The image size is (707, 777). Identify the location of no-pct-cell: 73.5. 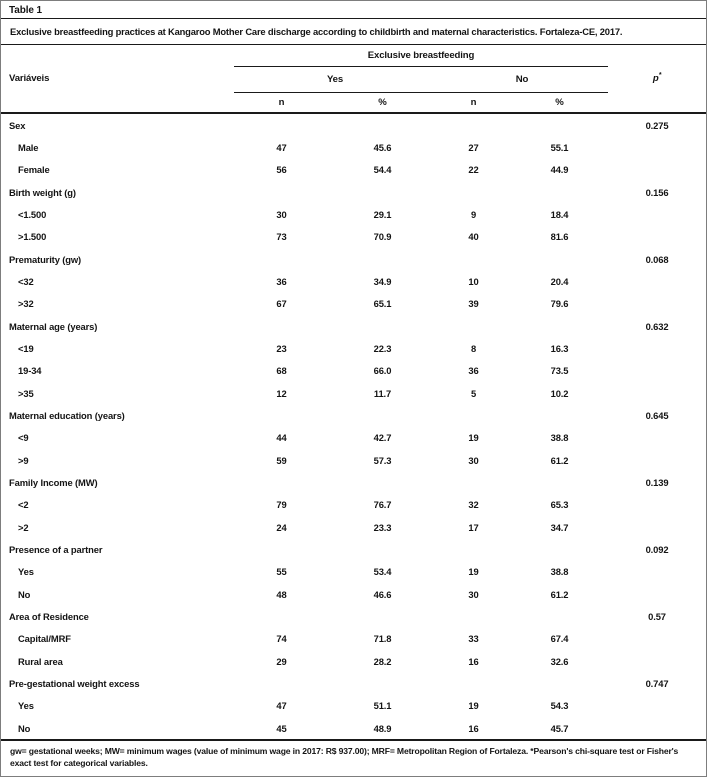
(559, 371).